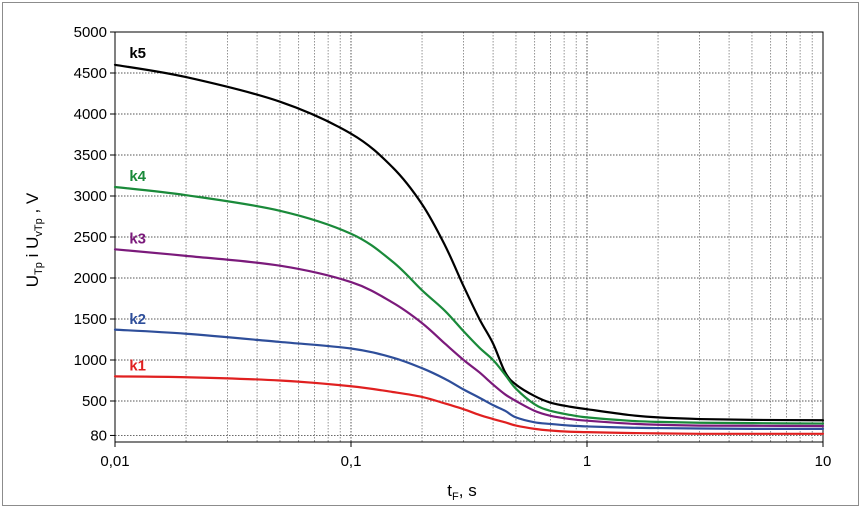 The image size is (863, 510). I want to click on y-tick-label: 3000, so click(90, 196).